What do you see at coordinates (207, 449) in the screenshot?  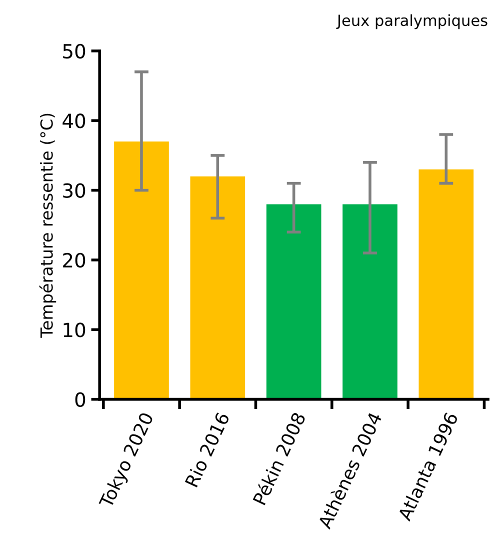 I see `x-tick-label: Rio 2016` at bounding box center [207, 449].